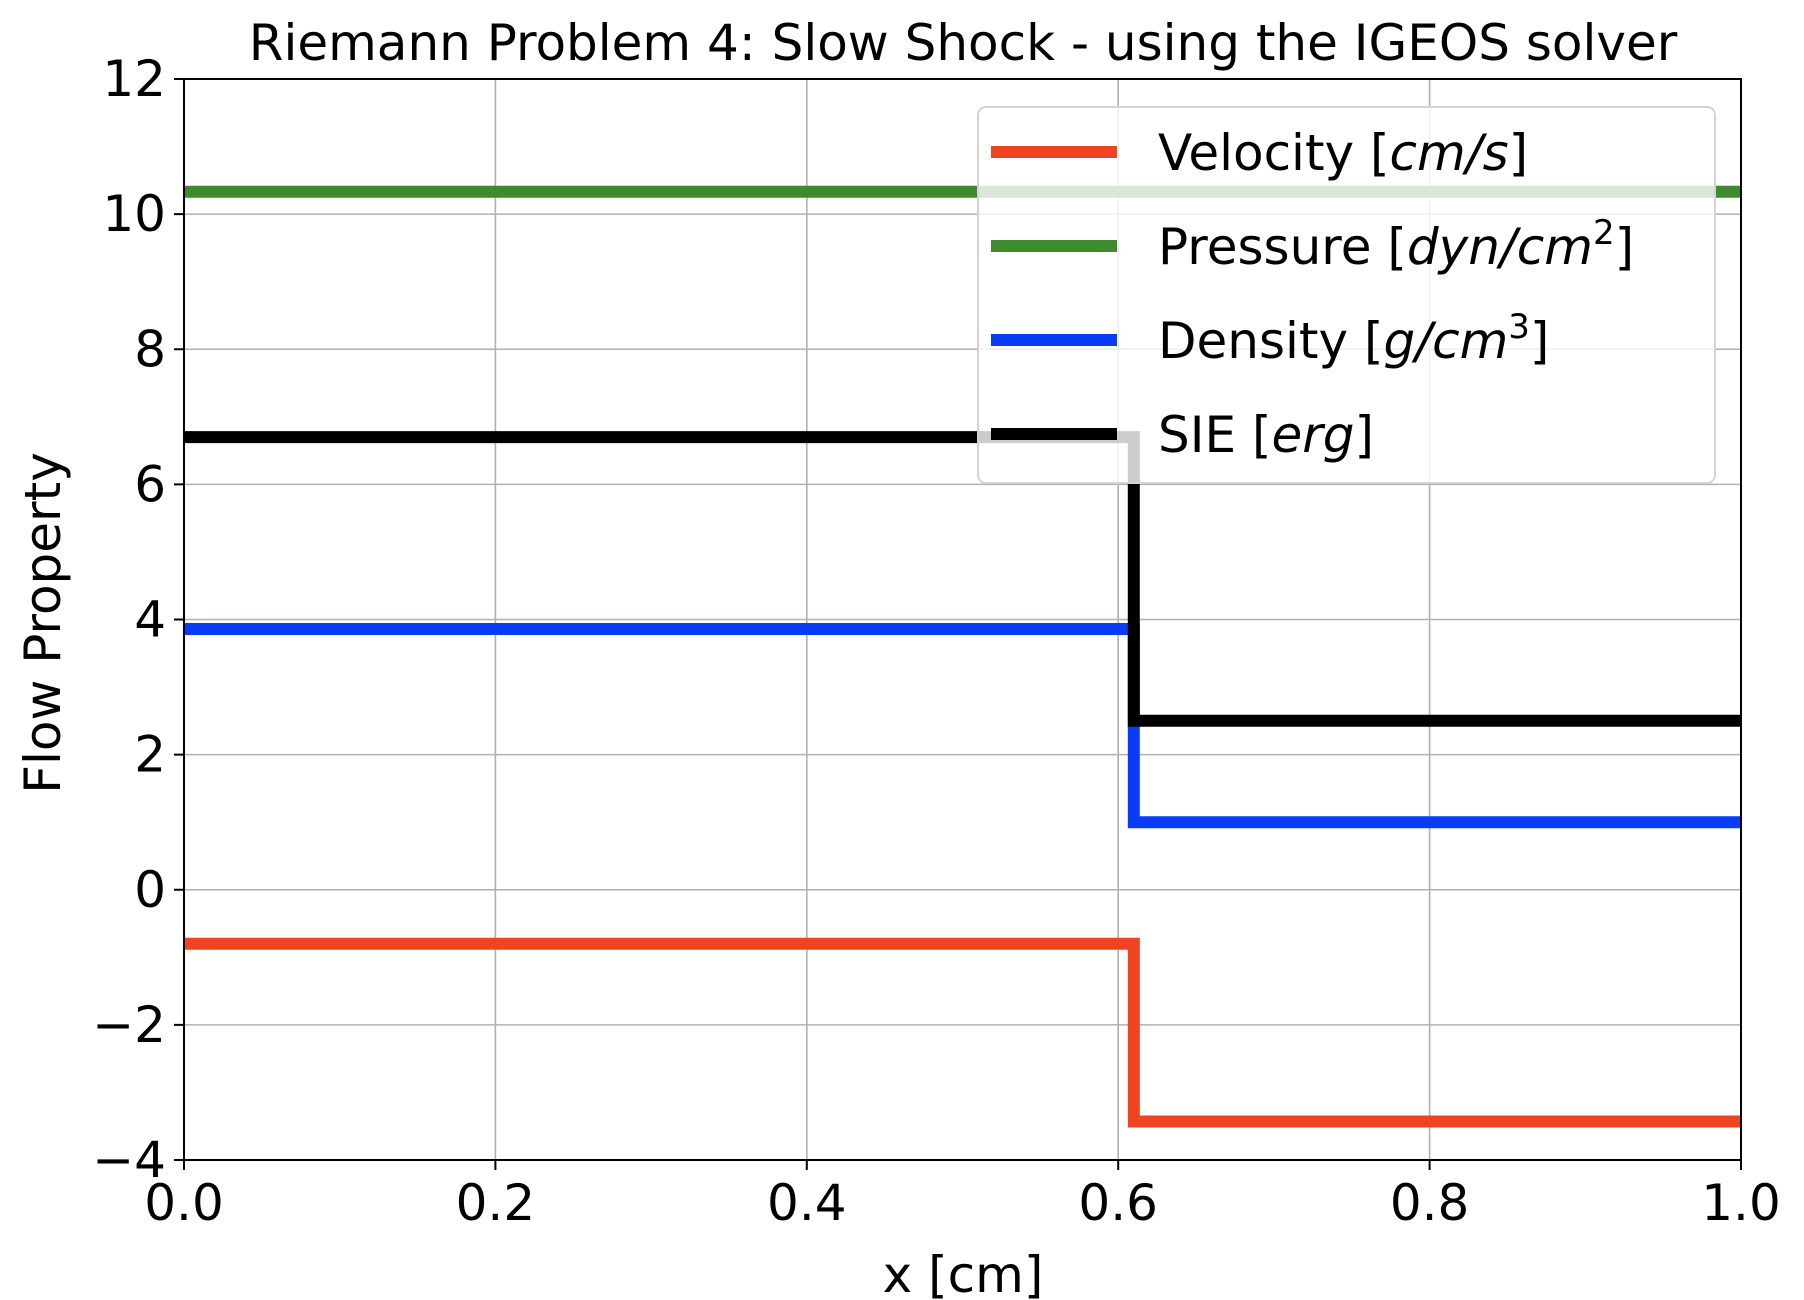  Describe the element at coordinates (150, 484) in the screenshot. I see `y-tick-label: 6` at that location.